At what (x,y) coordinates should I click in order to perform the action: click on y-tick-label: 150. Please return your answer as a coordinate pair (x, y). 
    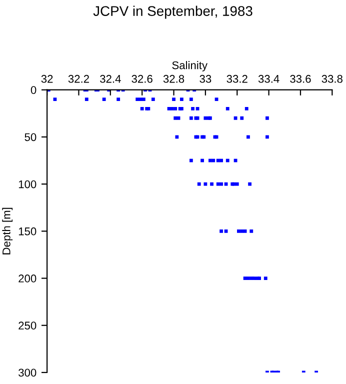
    Looking at the image, I should click on (27, 231).